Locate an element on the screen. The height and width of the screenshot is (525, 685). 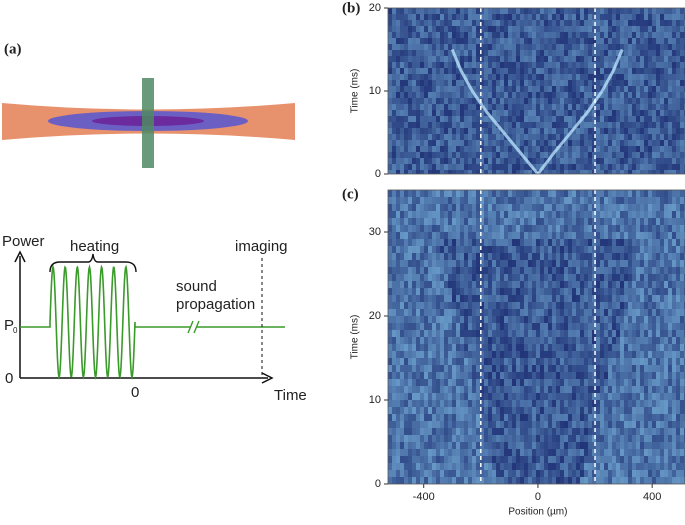
label: Power is located at coordinates (23, 241).